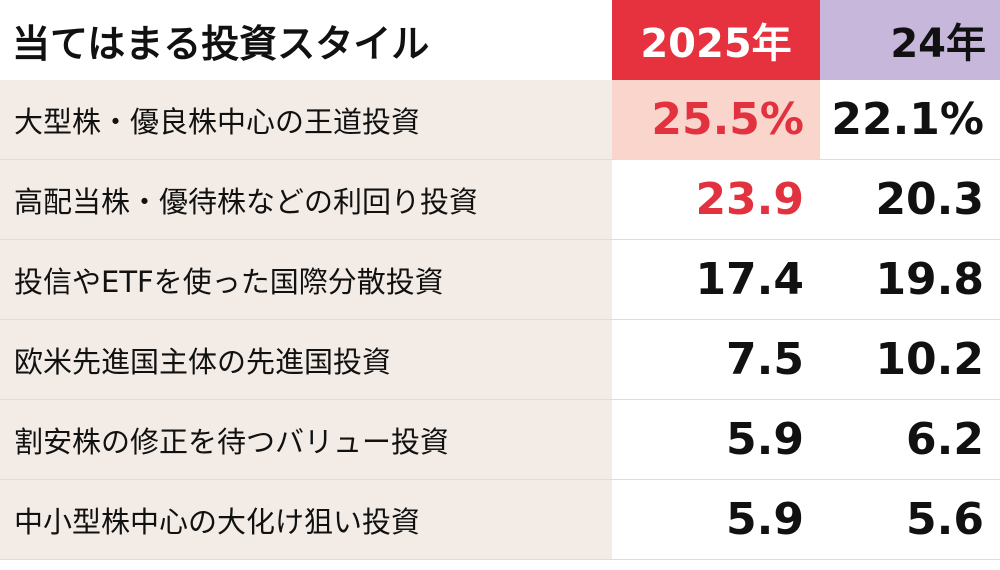 The height and width of the screenshot is (570, 1000). What do you see at coordinates (910, 280) in the screenshot?
I see `value-24: 19.8` at bounding box center [910, 280].